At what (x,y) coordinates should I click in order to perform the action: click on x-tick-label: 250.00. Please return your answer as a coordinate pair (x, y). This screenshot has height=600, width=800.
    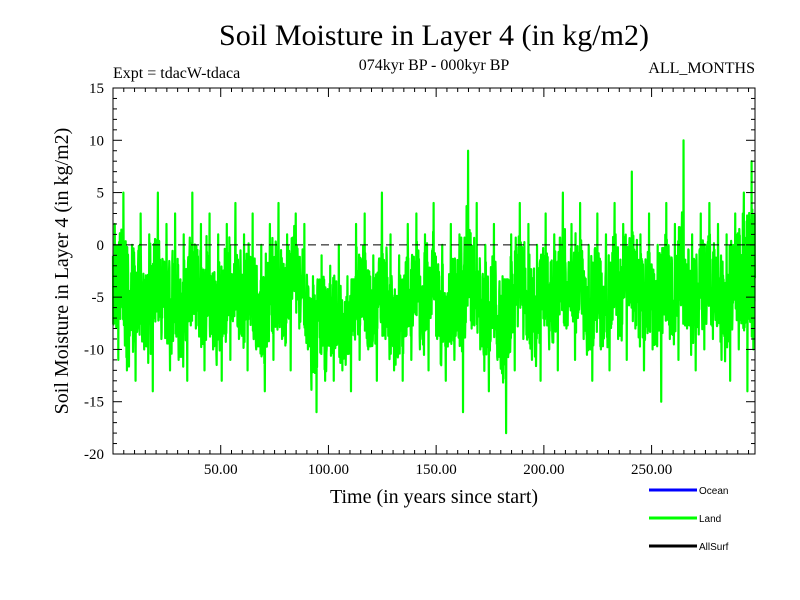
    Looking at the image, I should click on (651, 470).